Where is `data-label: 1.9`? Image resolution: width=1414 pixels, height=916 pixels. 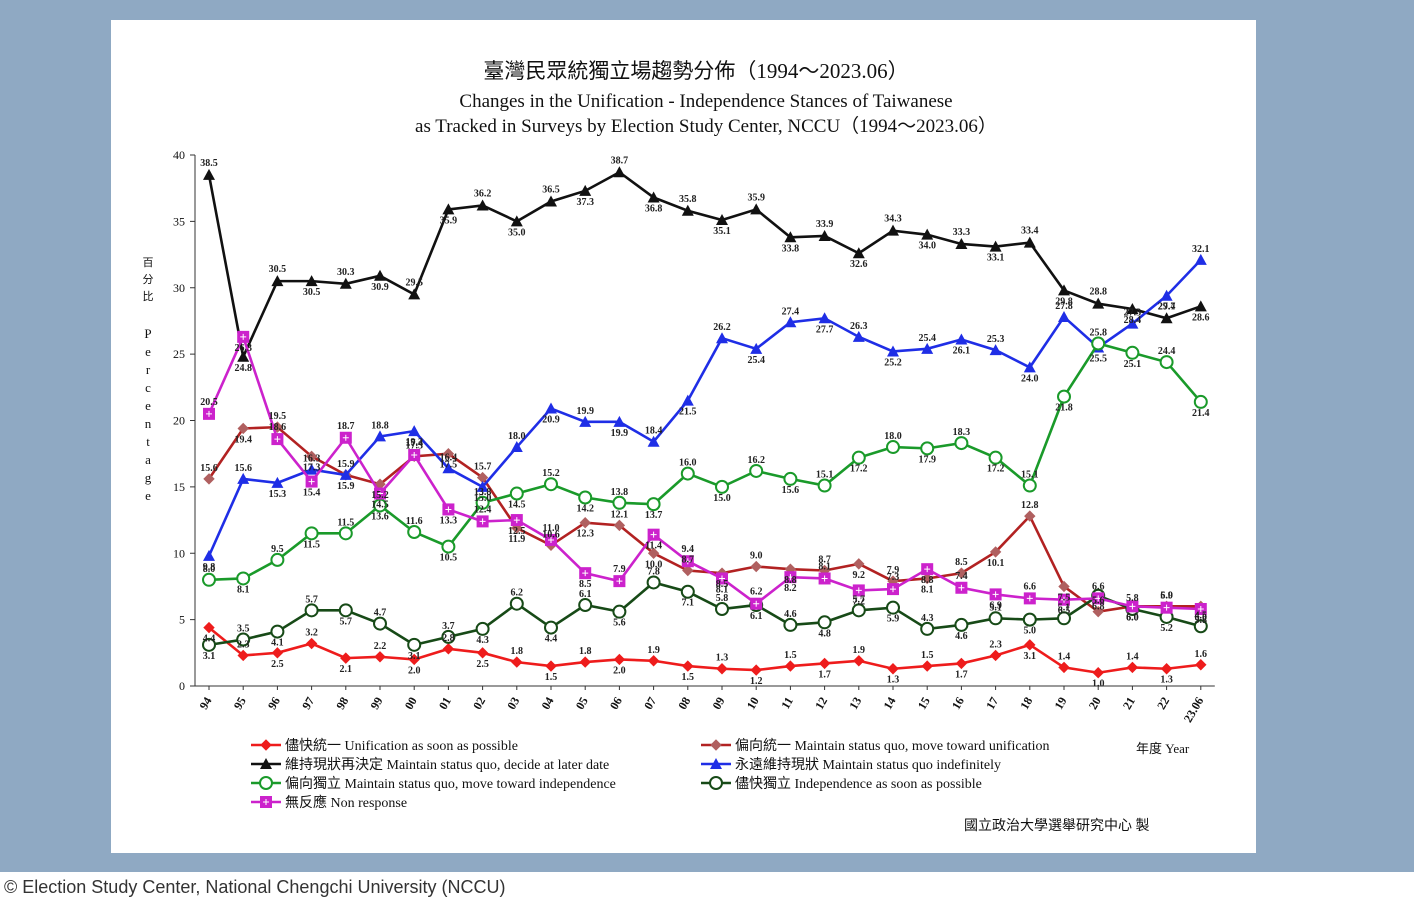
data-label: 1.9 is located at coordinates (859, 650).